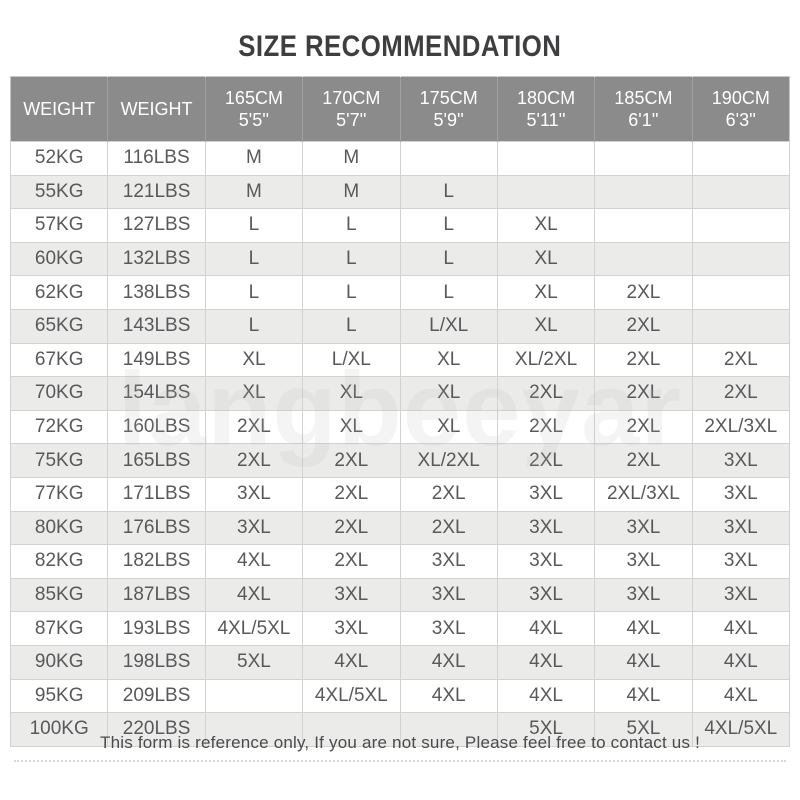 The width and height of the screenshot is (800, 800). I want to click on table-row: 82KG 182LBS 4XL 2XL 3XL 3XL 3XL 3XL, so click(400, 561).